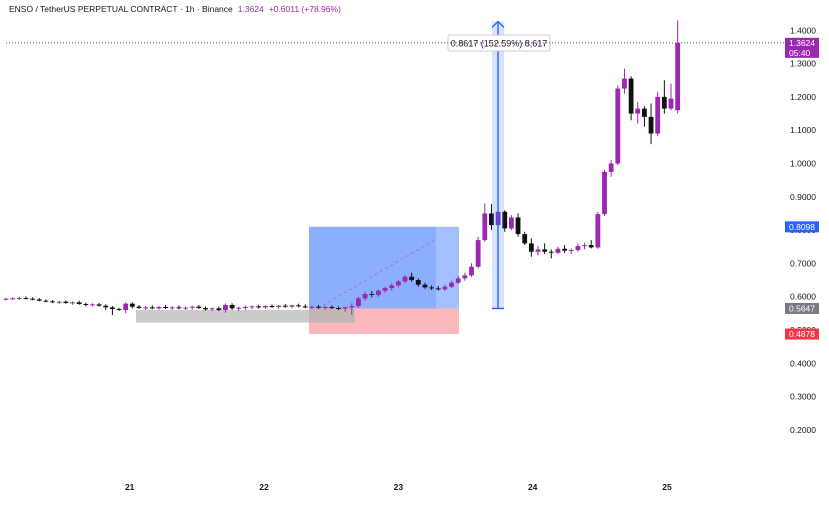  I want to click on price-tick-label: 0.6000, so click(803, 297).